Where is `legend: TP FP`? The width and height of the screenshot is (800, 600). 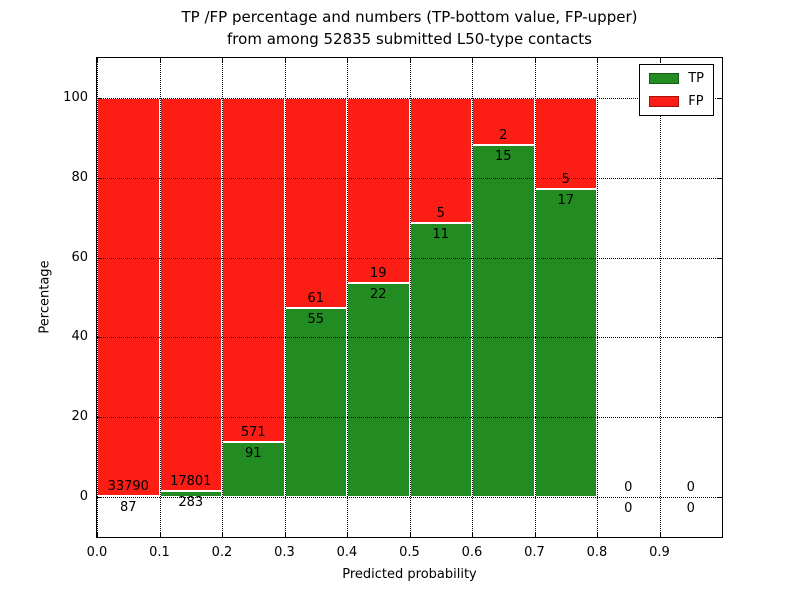
legend: TP FP is located at coordinates (676, 90).